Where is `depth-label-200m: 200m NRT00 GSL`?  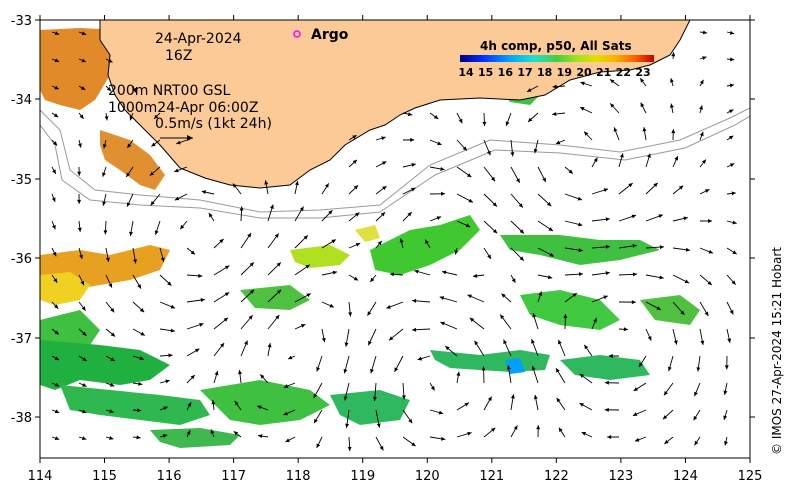
depth-label-200m: 200m NRT00 GSL is located at coordinates (169, 91).